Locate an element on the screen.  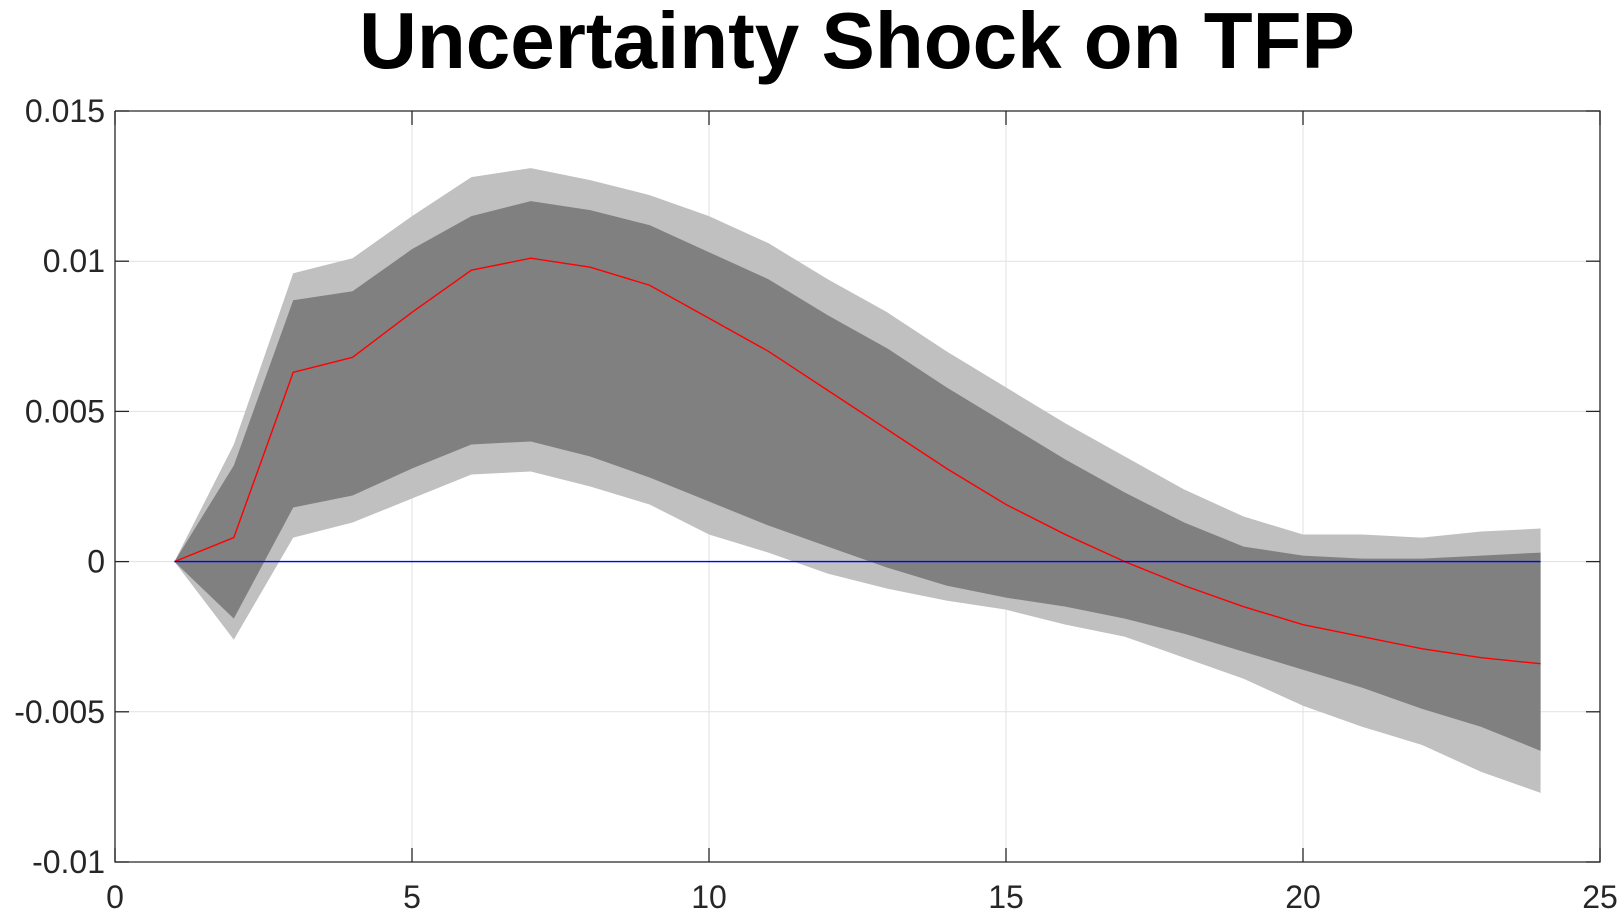
x-tick-label: 5 is located at coordinates (412, 896).